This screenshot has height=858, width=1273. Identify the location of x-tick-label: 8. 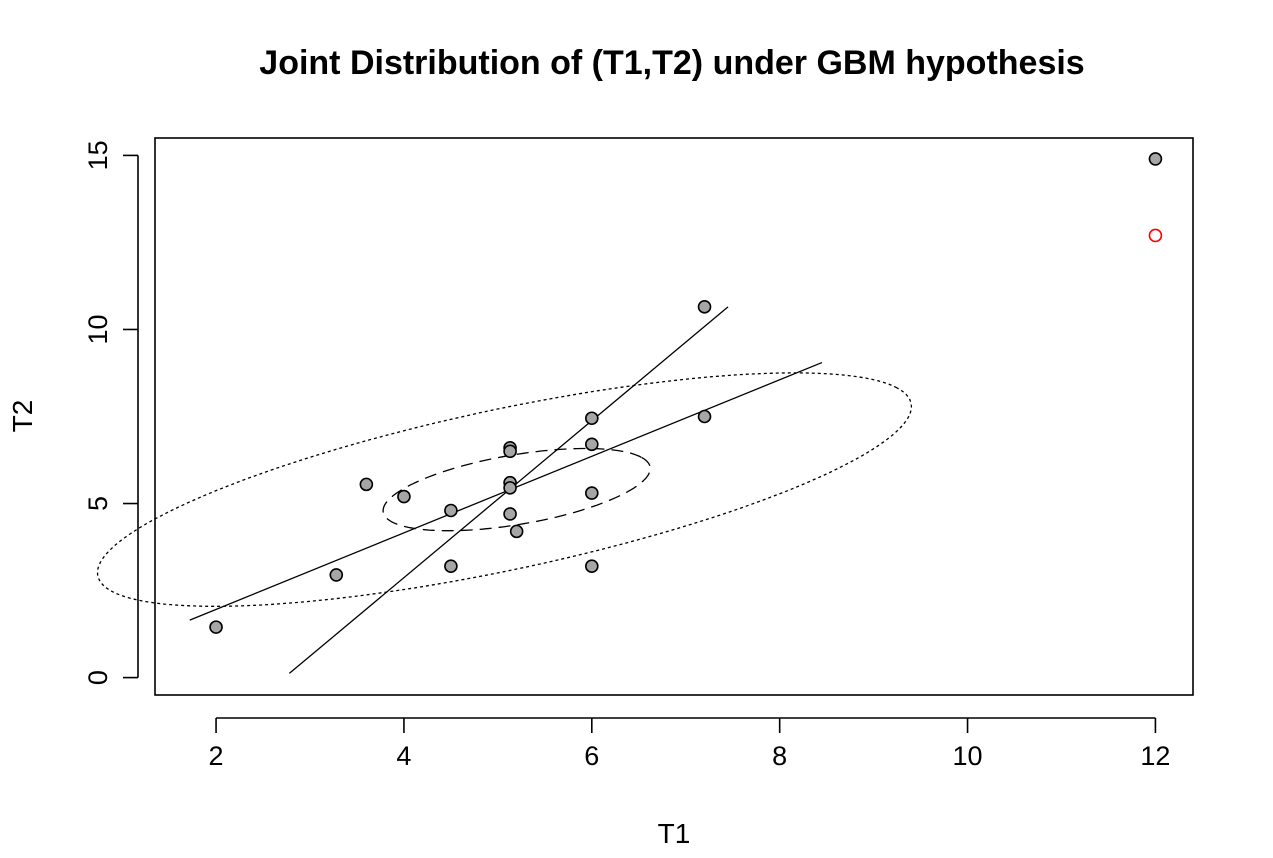
(779, 756).